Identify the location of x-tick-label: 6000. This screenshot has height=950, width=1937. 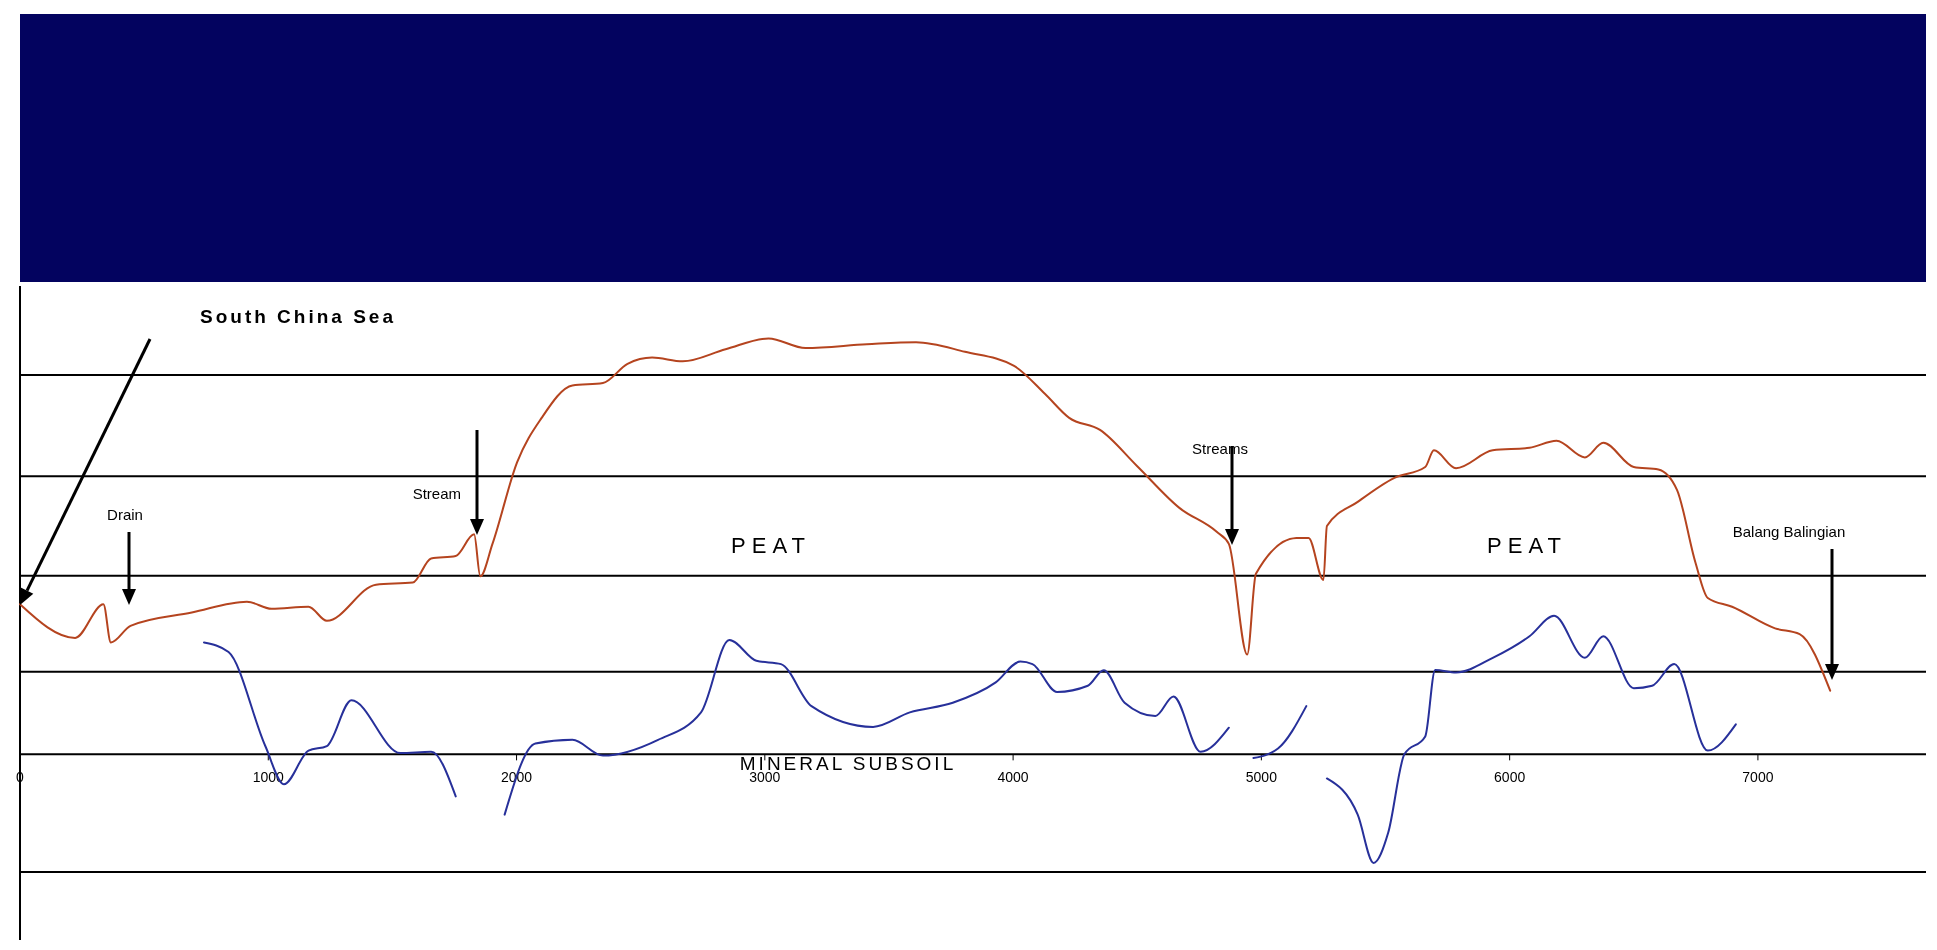
(1510, 777).